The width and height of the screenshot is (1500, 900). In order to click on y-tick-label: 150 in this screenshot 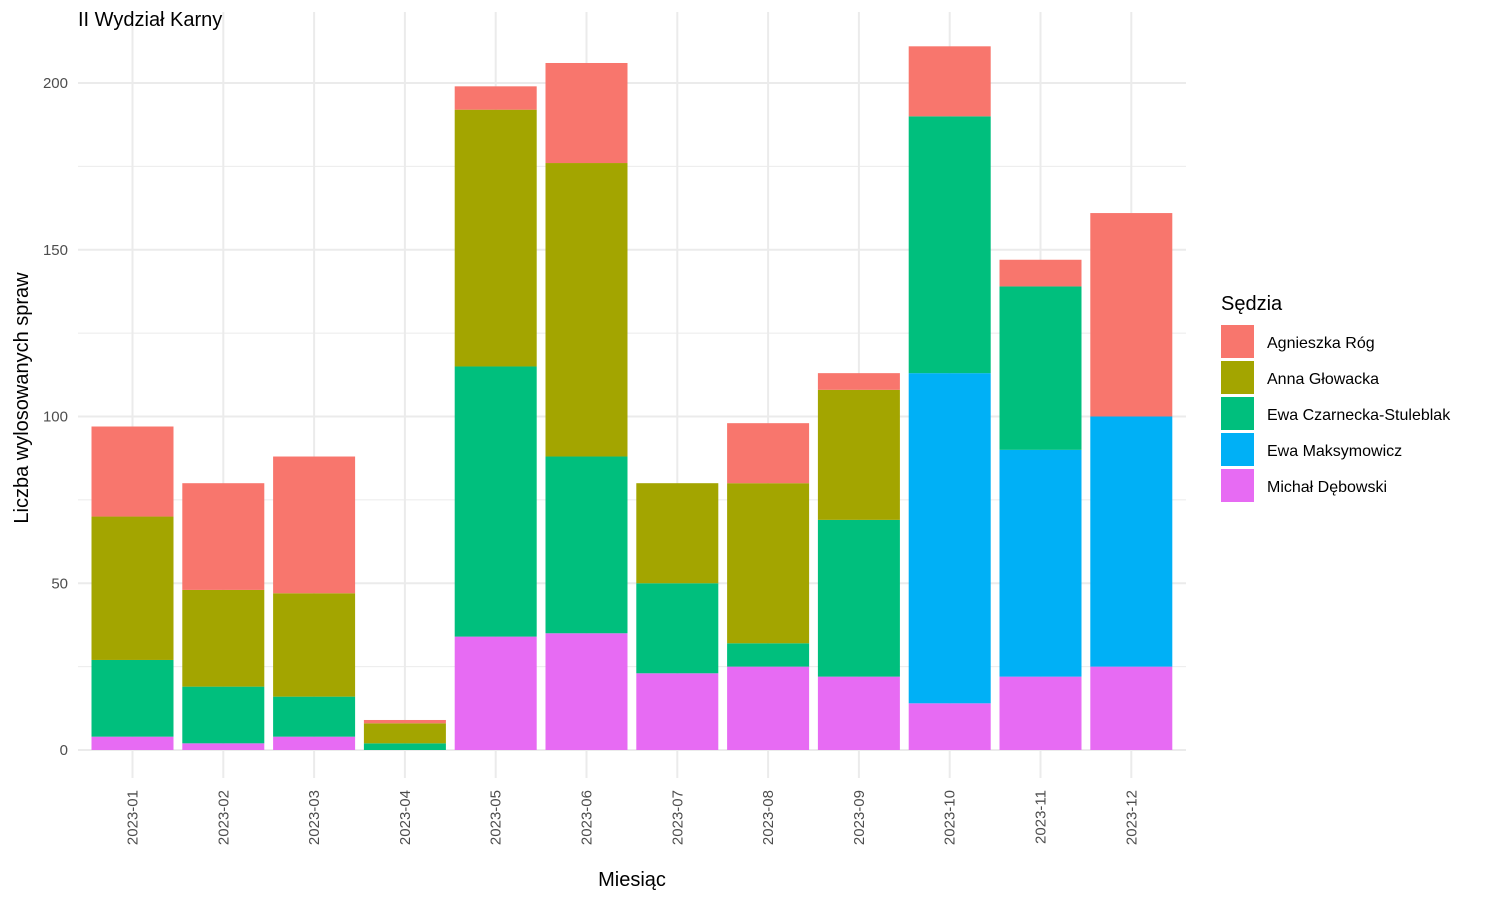, I will do `click(55, 250)`.